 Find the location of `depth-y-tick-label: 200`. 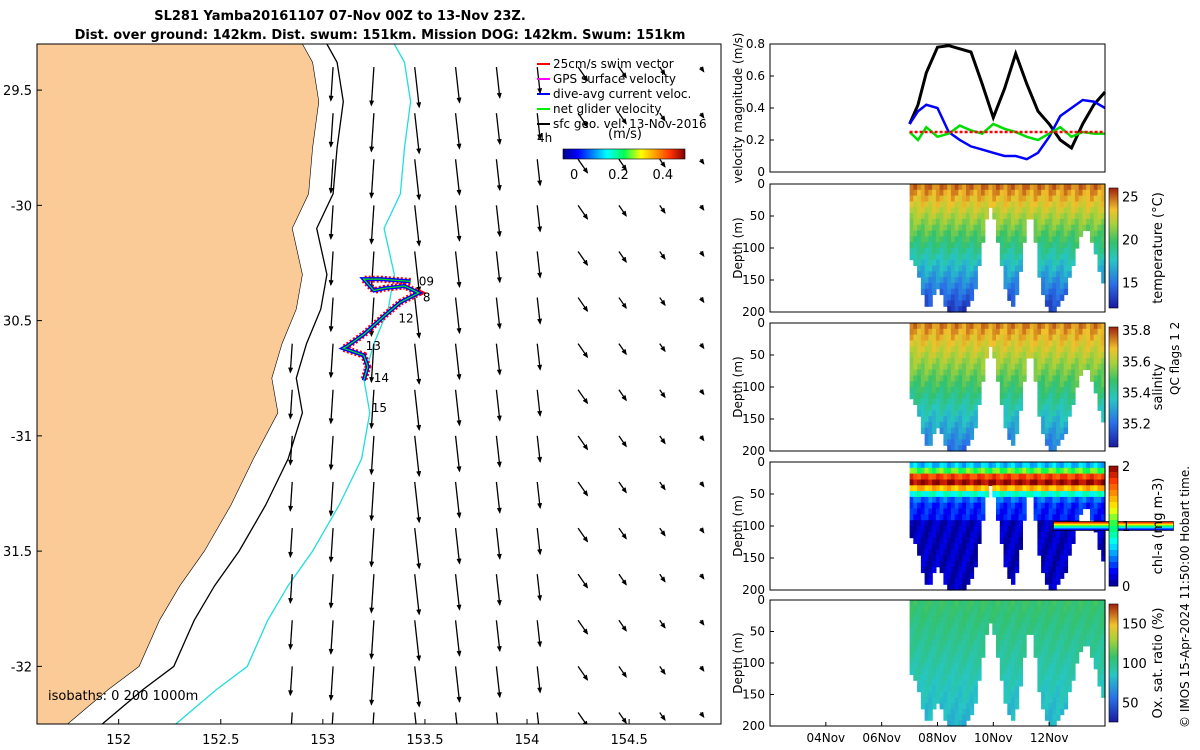

depth-y-tick-label: 200 is located at coordinates (753, 312).